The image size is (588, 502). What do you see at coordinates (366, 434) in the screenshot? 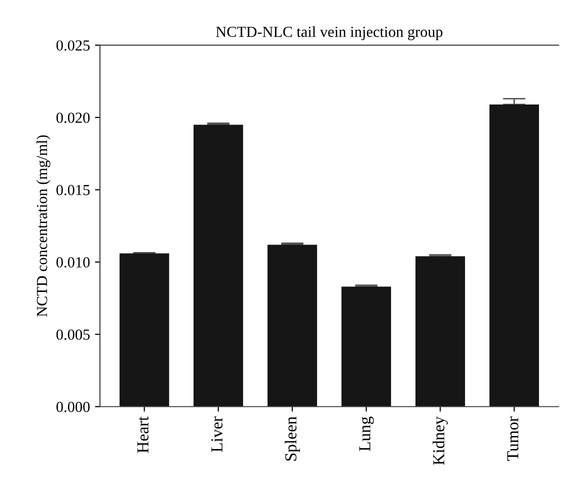
I see `x-tick-label: Lung` at bounding box center [366, 434].